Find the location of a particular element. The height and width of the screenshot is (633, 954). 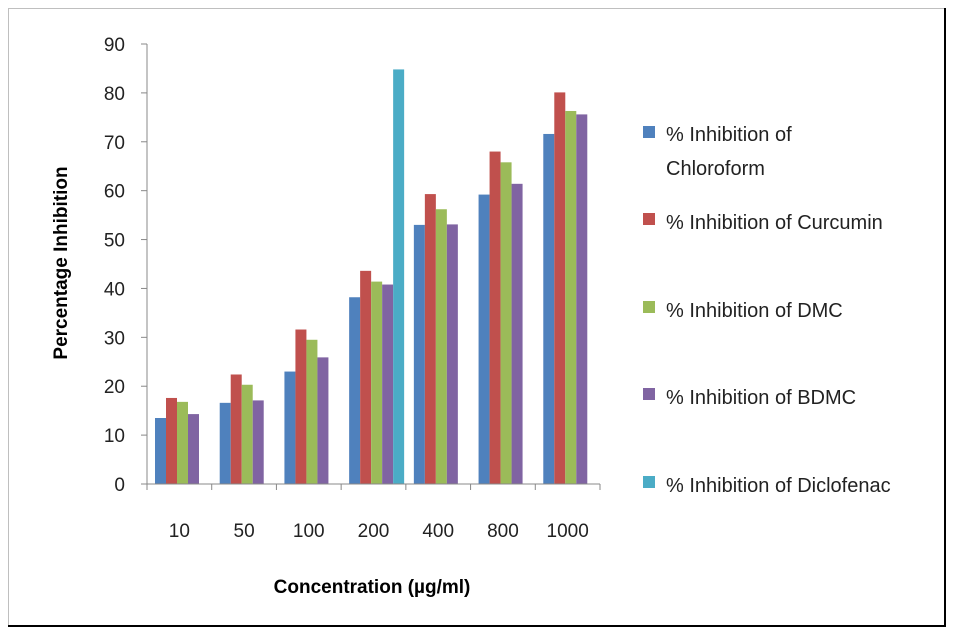

x-tick-label: 800 is located at coordinates (503, 531).